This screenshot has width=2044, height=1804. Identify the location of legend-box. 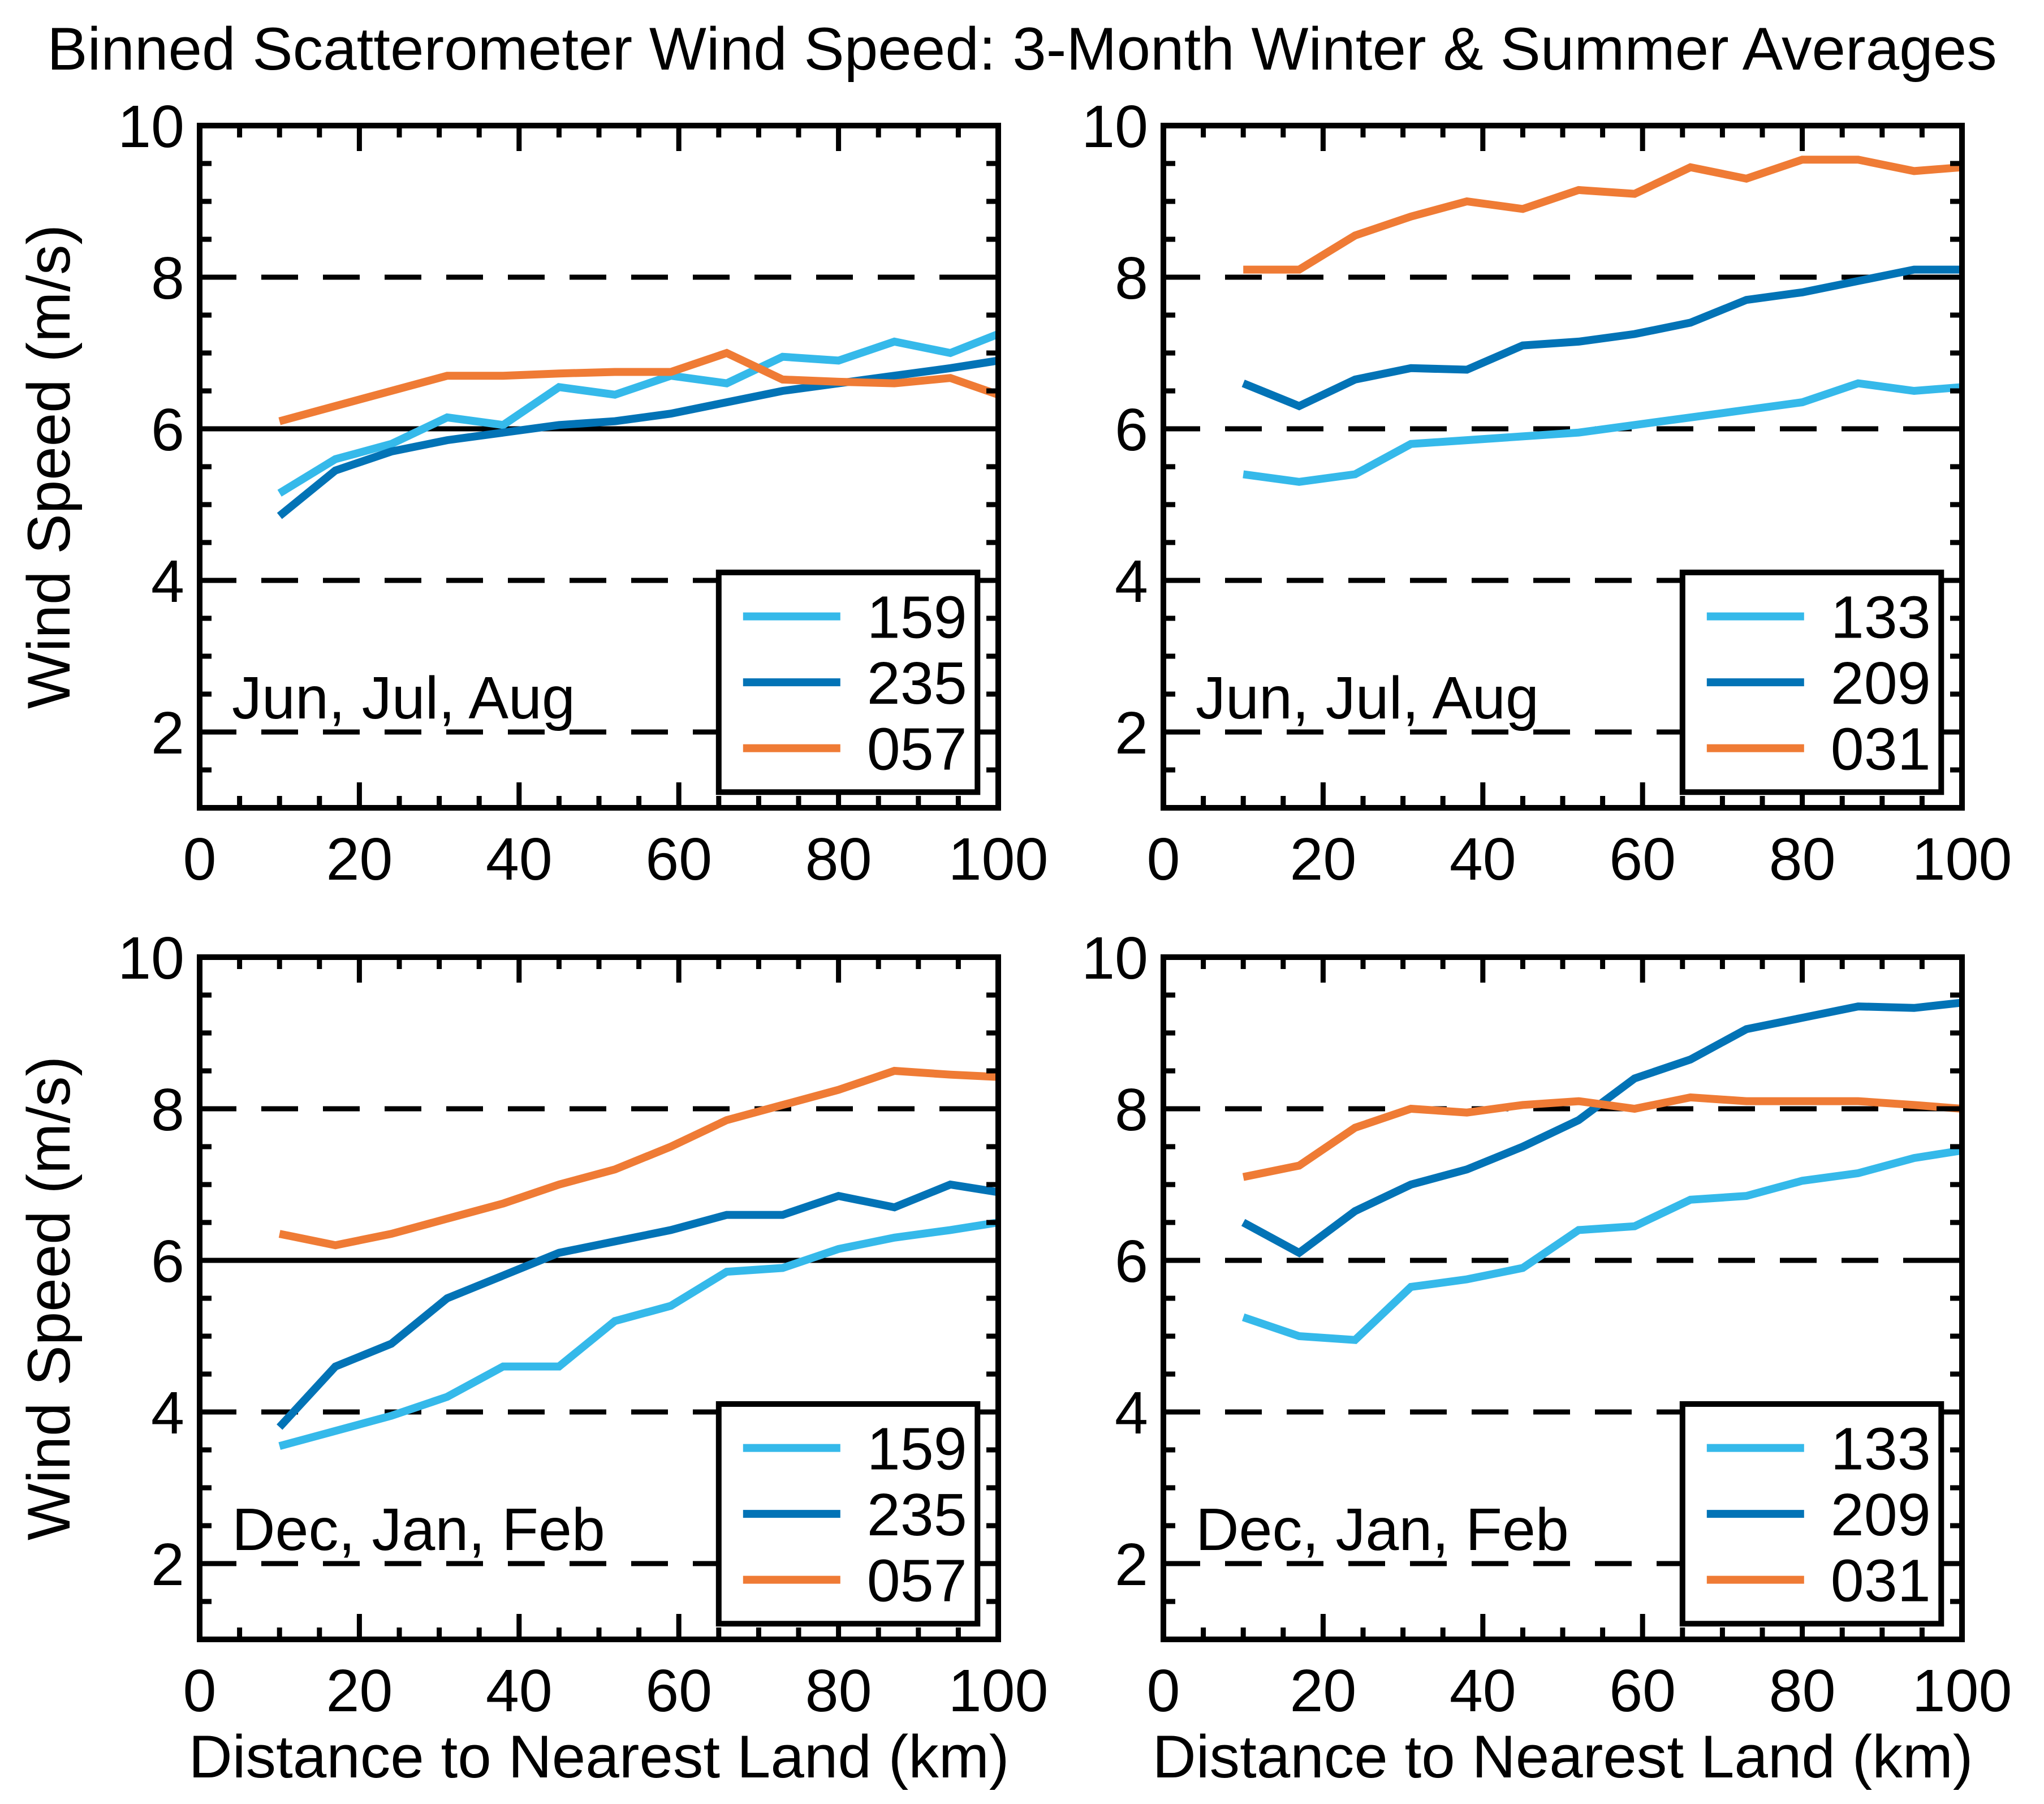
(848, 1514).